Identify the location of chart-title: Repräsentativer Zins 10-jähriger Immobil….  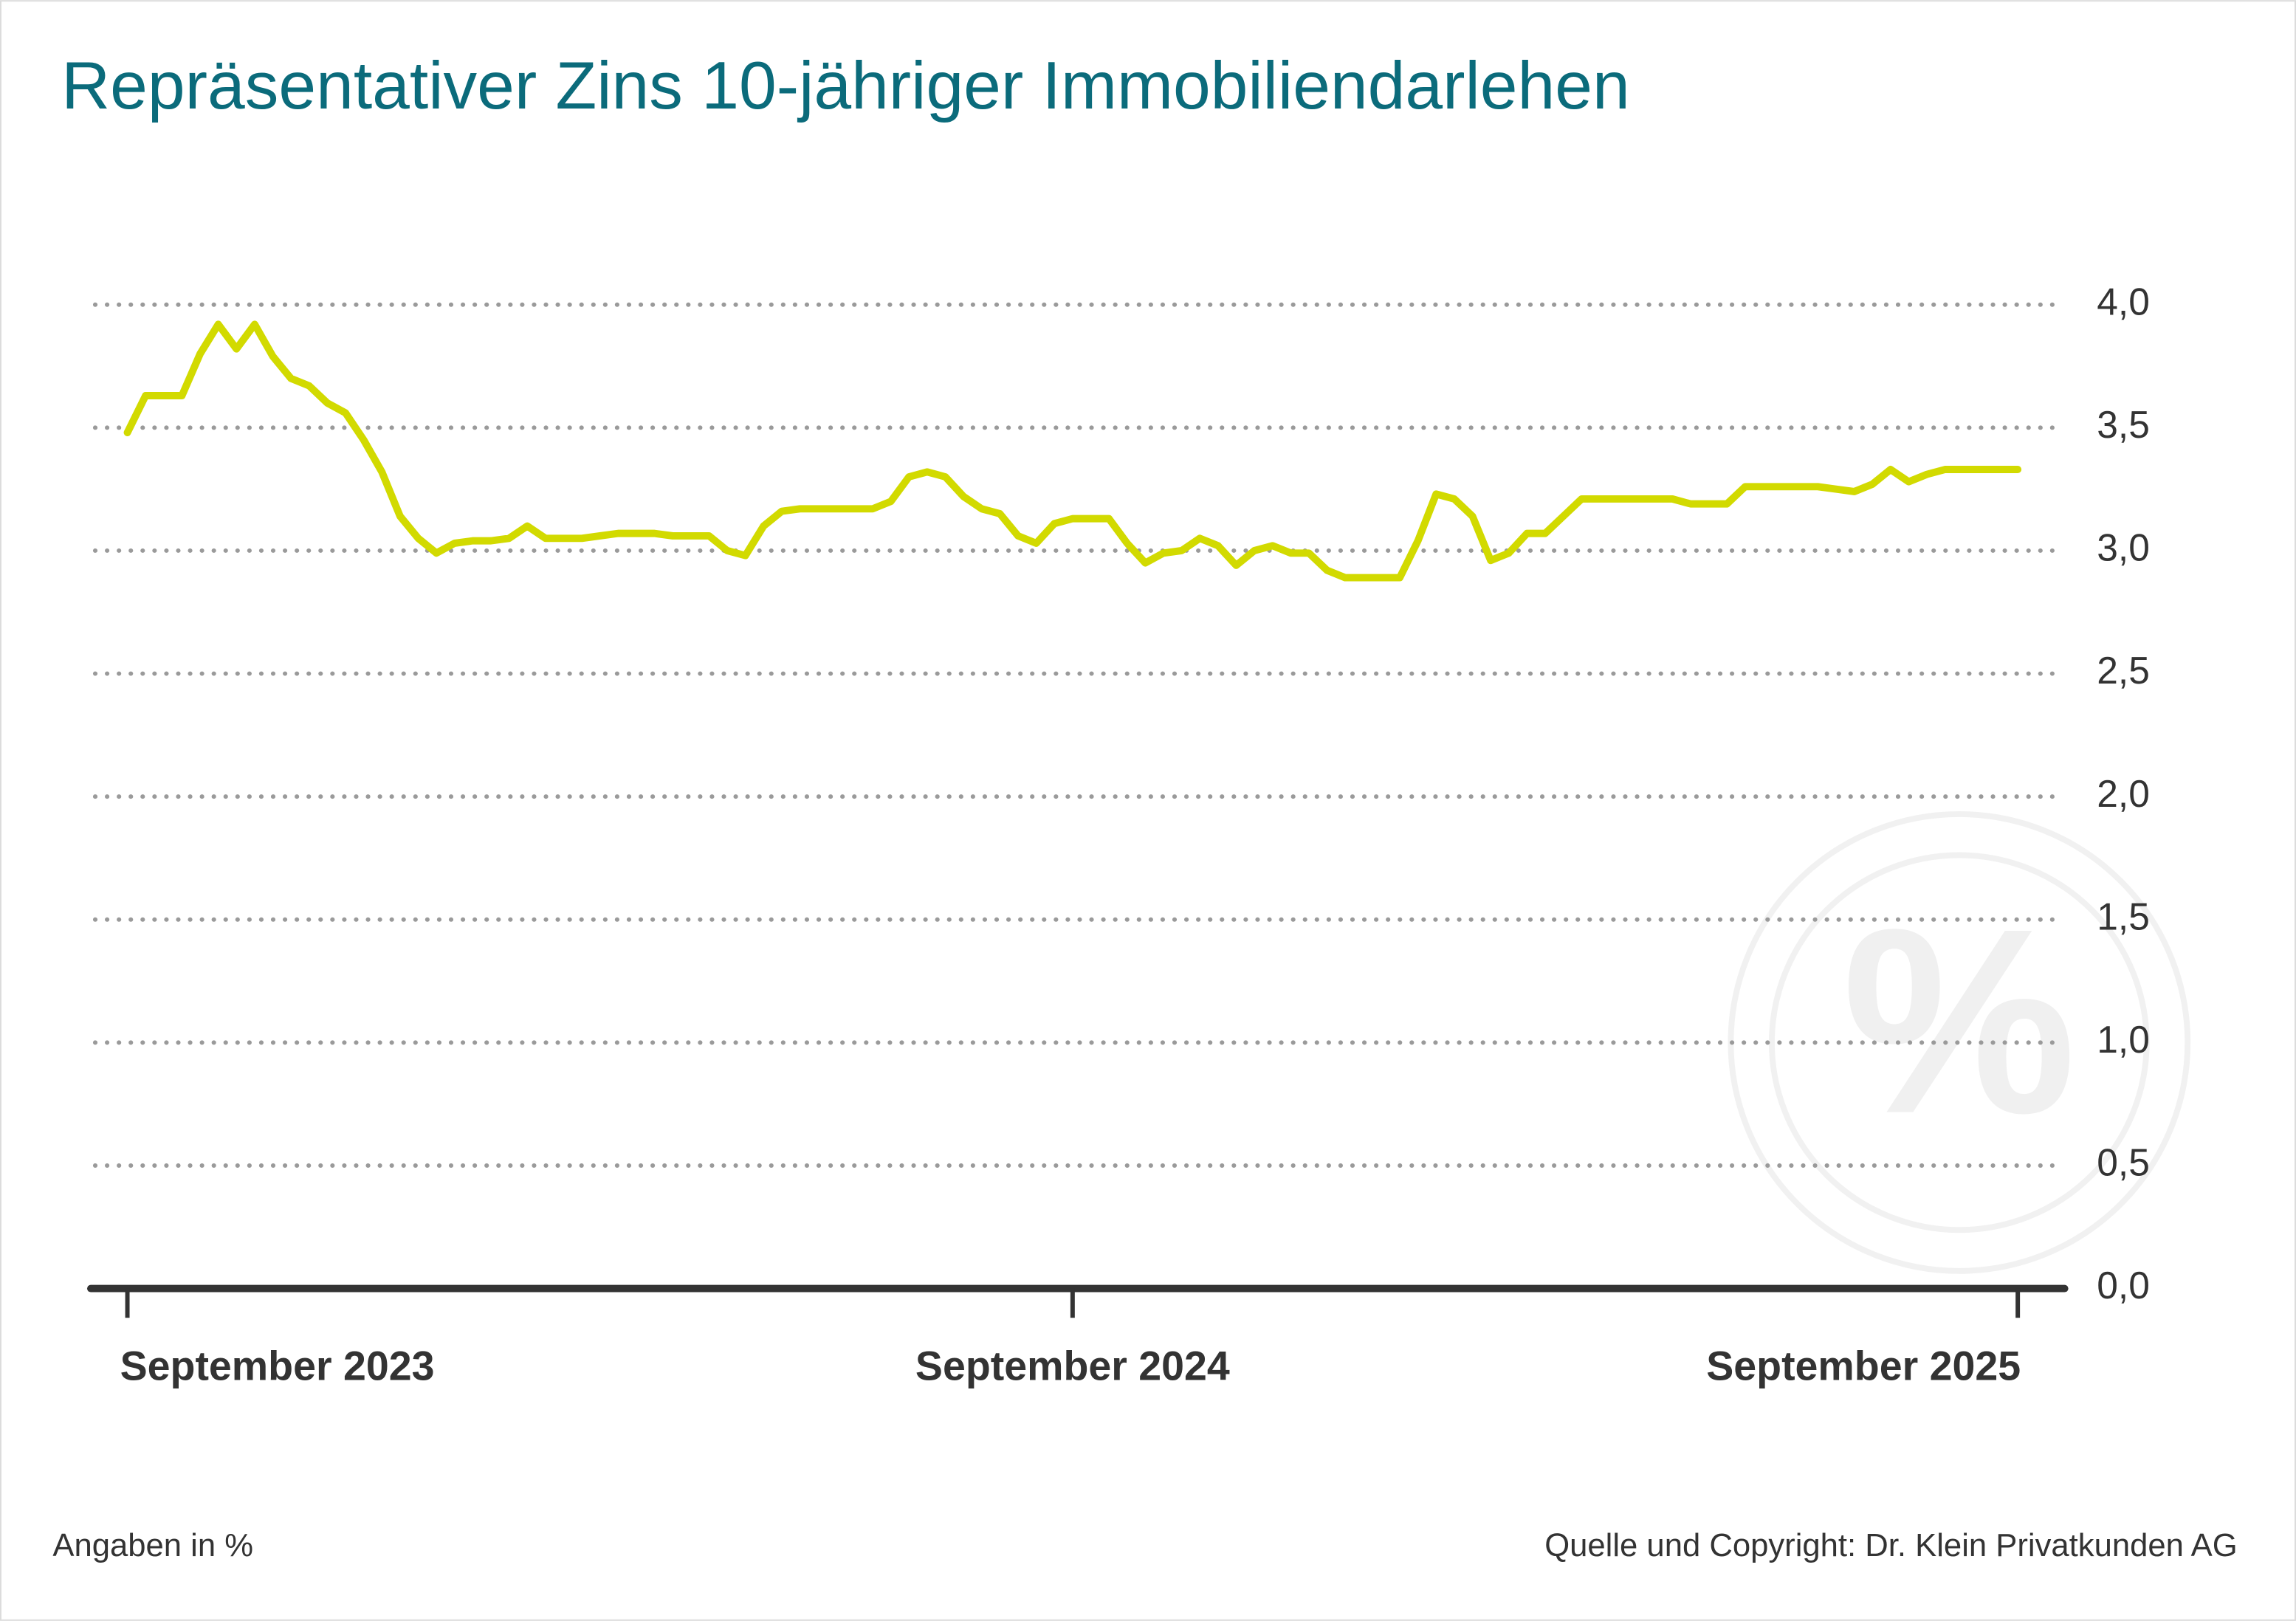
(845, 85).